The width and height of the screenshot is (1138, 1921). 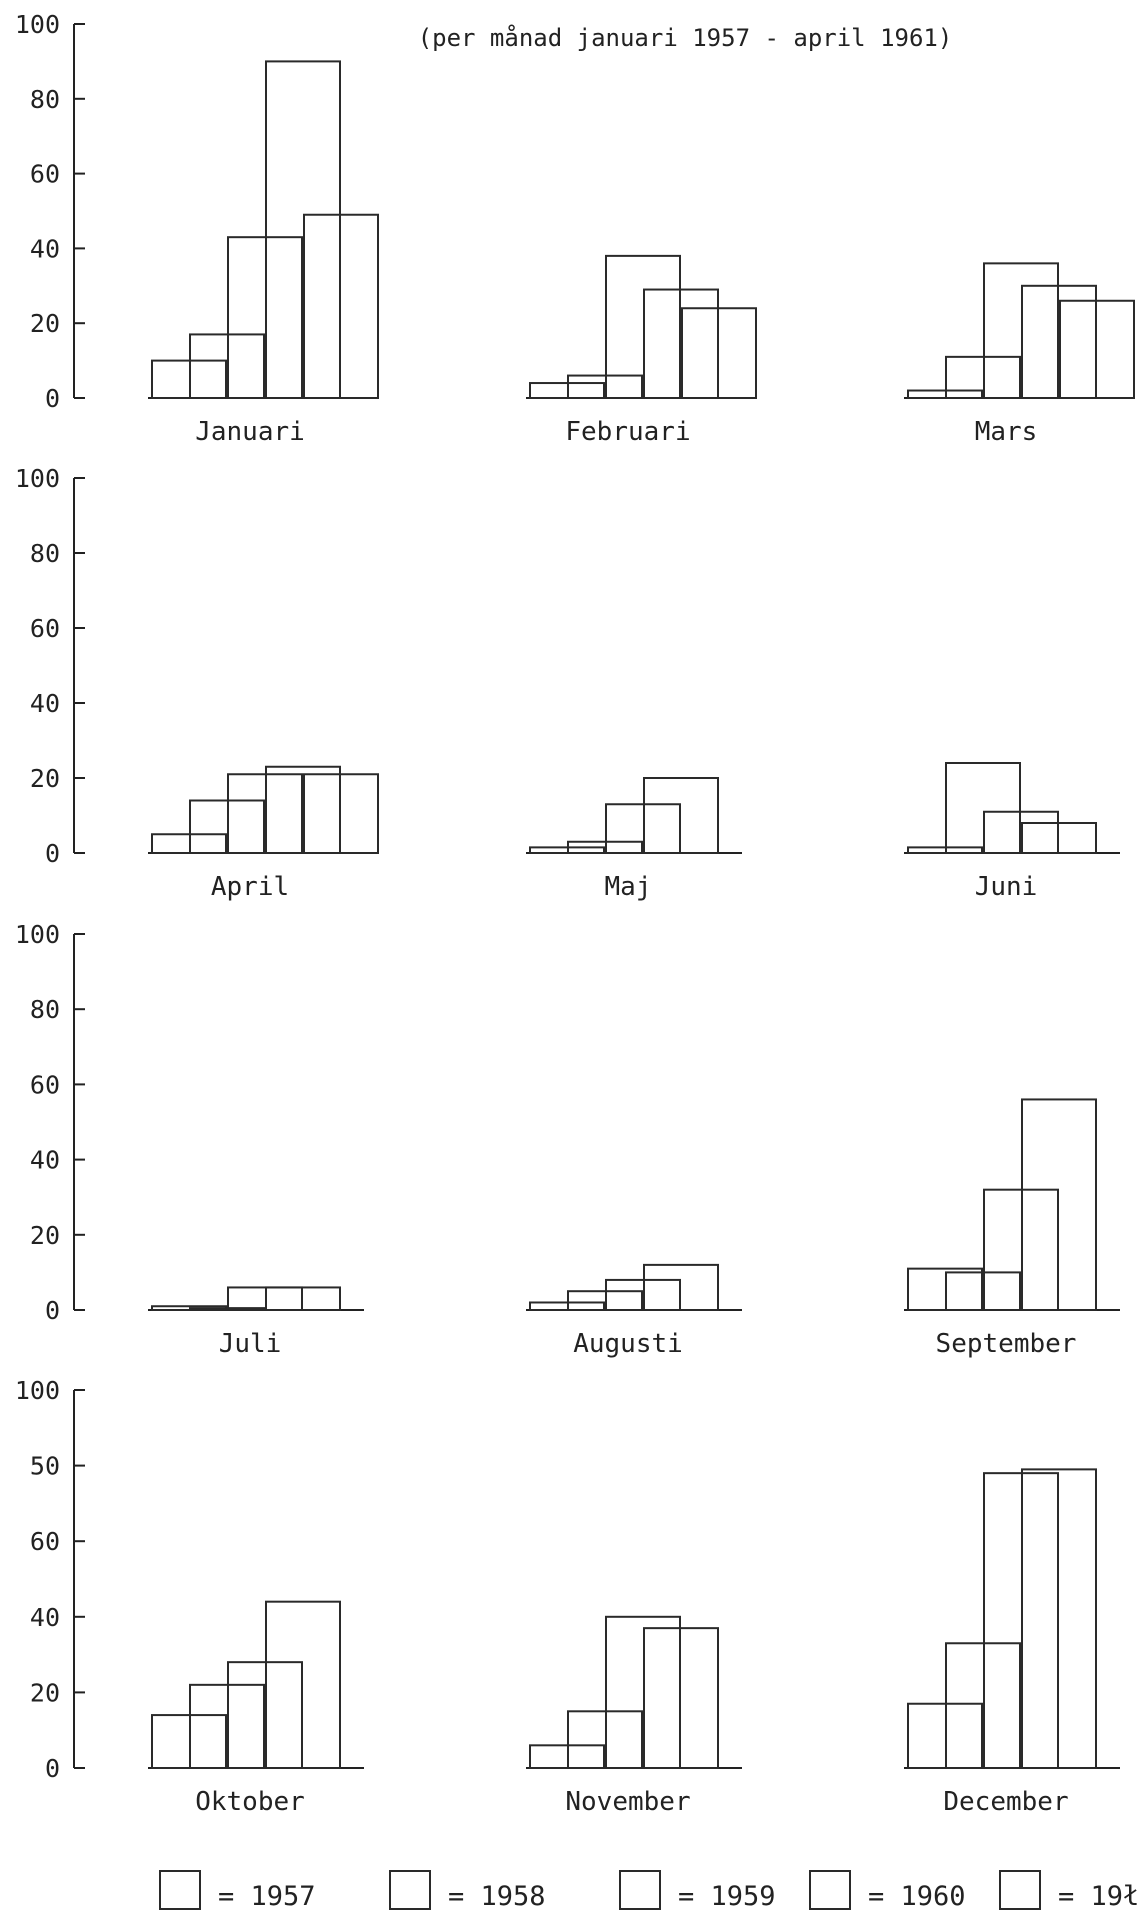 What do you see at coordinates (1006, 1344) in the screenshot?
I see `month-label: September` at bounding box center [1006, 1344].